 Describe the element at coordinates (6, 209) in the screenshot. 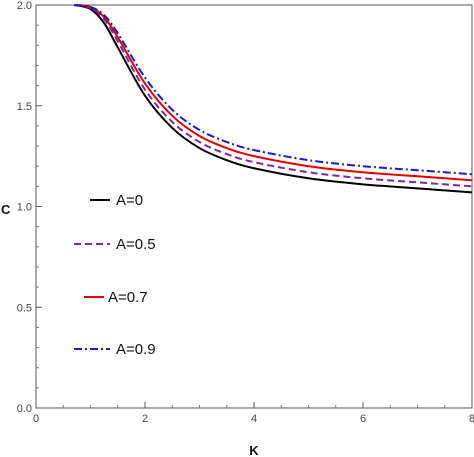

I see `y-axis-title: C` at that location.